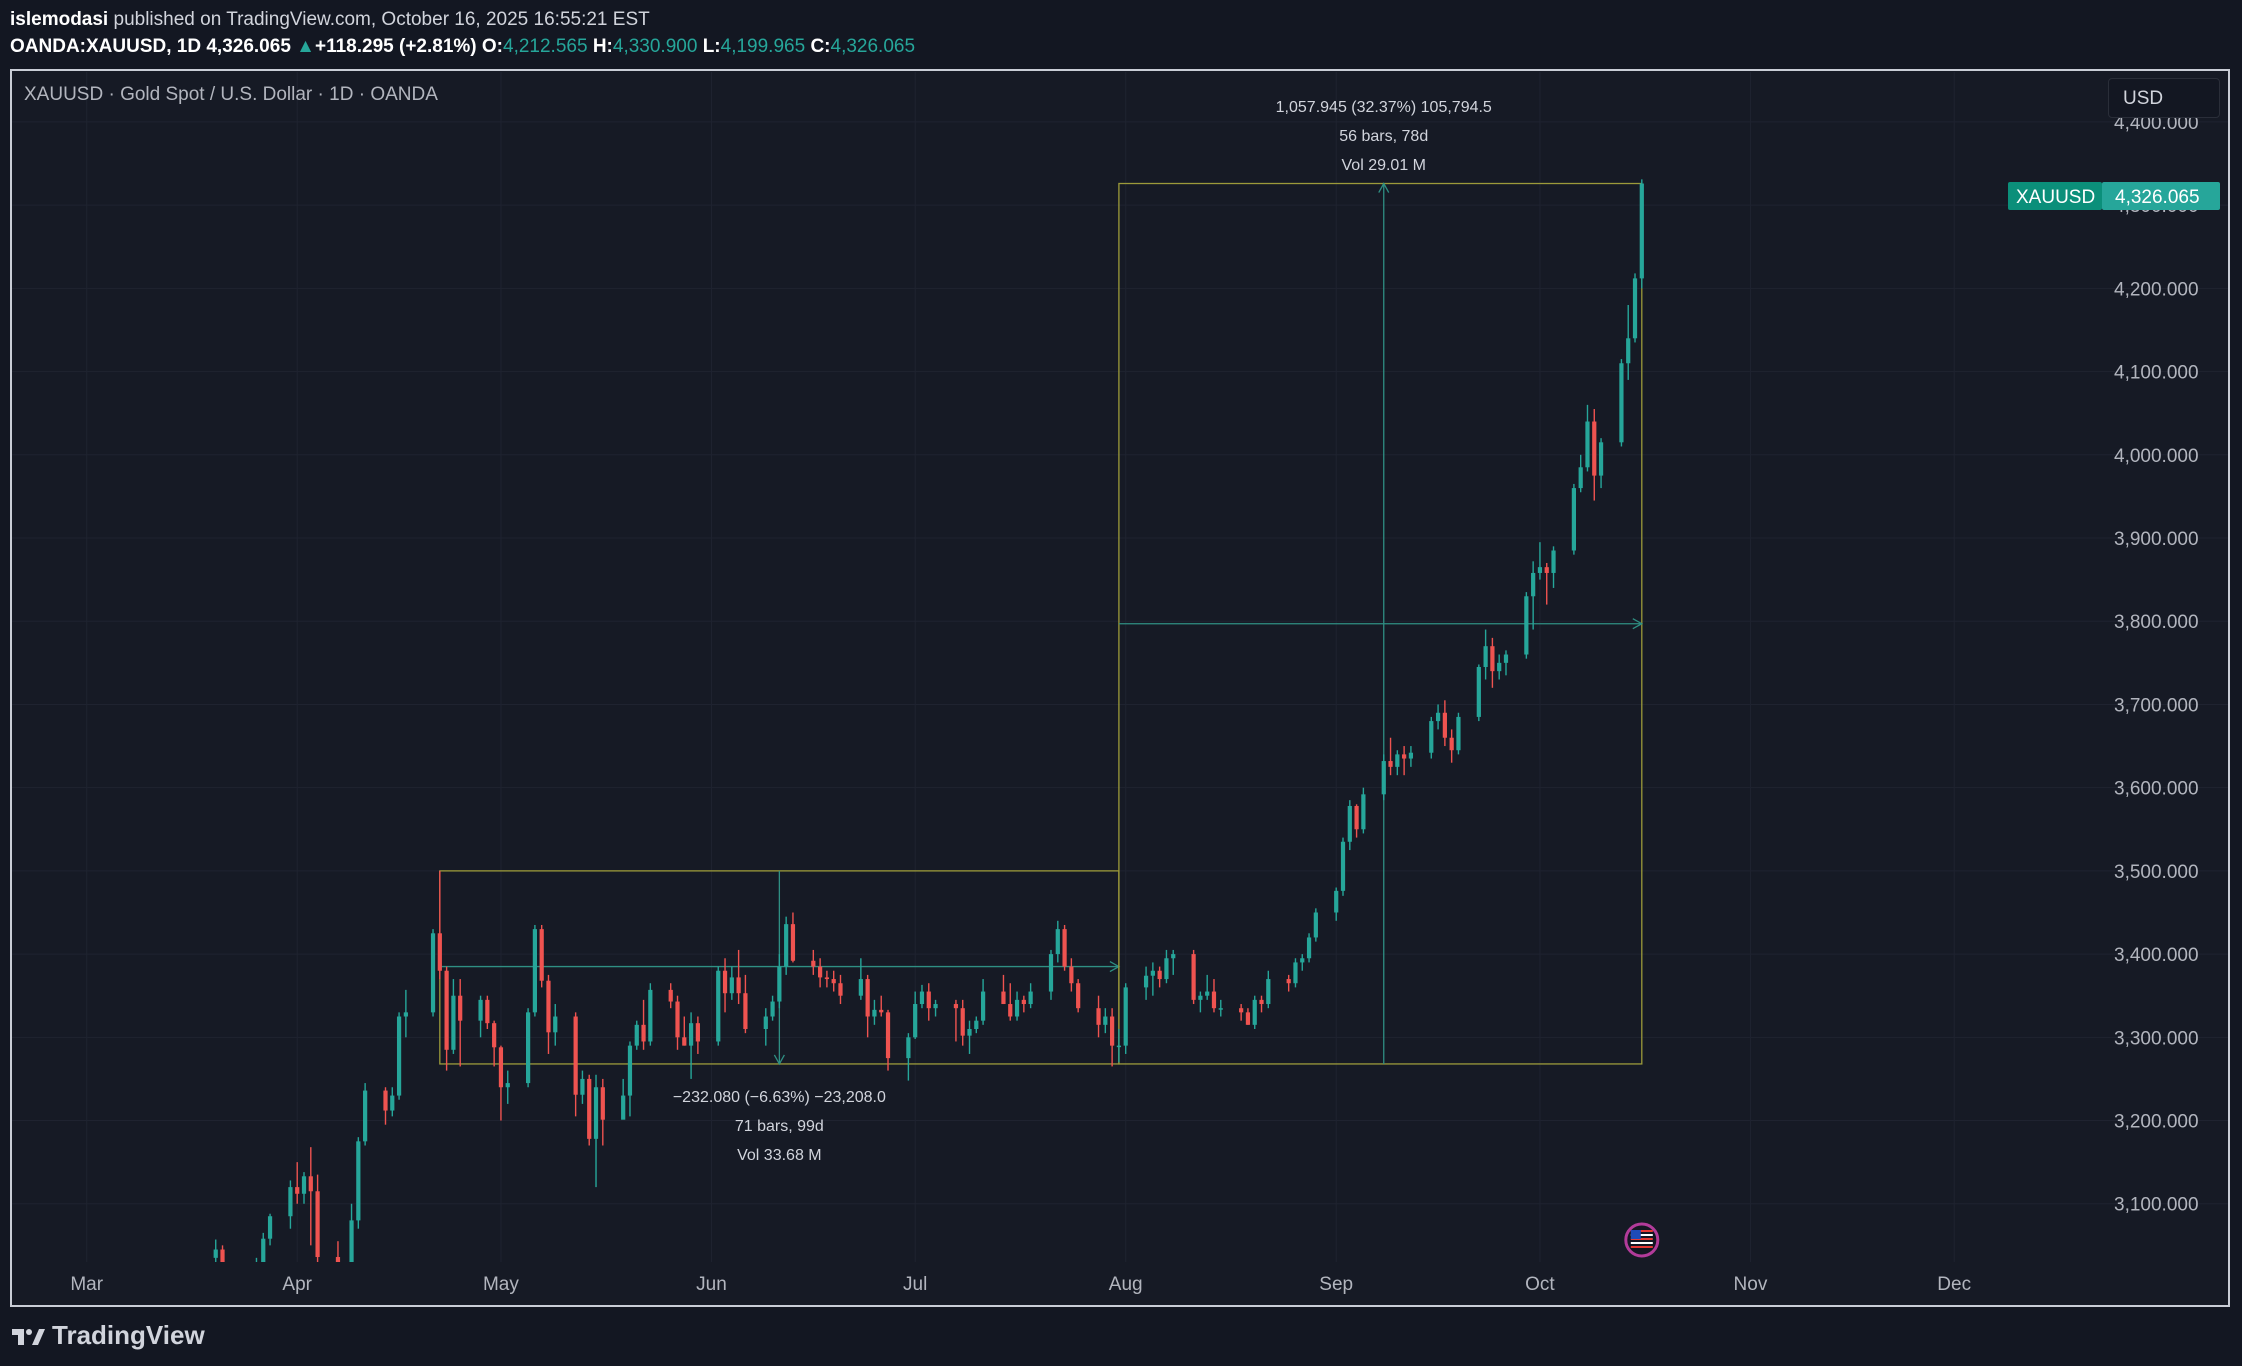  What do you see at coordinates (2164, 98) in the screenshot?
I see `currency-button: USD` at bounding box center [2164, 98].